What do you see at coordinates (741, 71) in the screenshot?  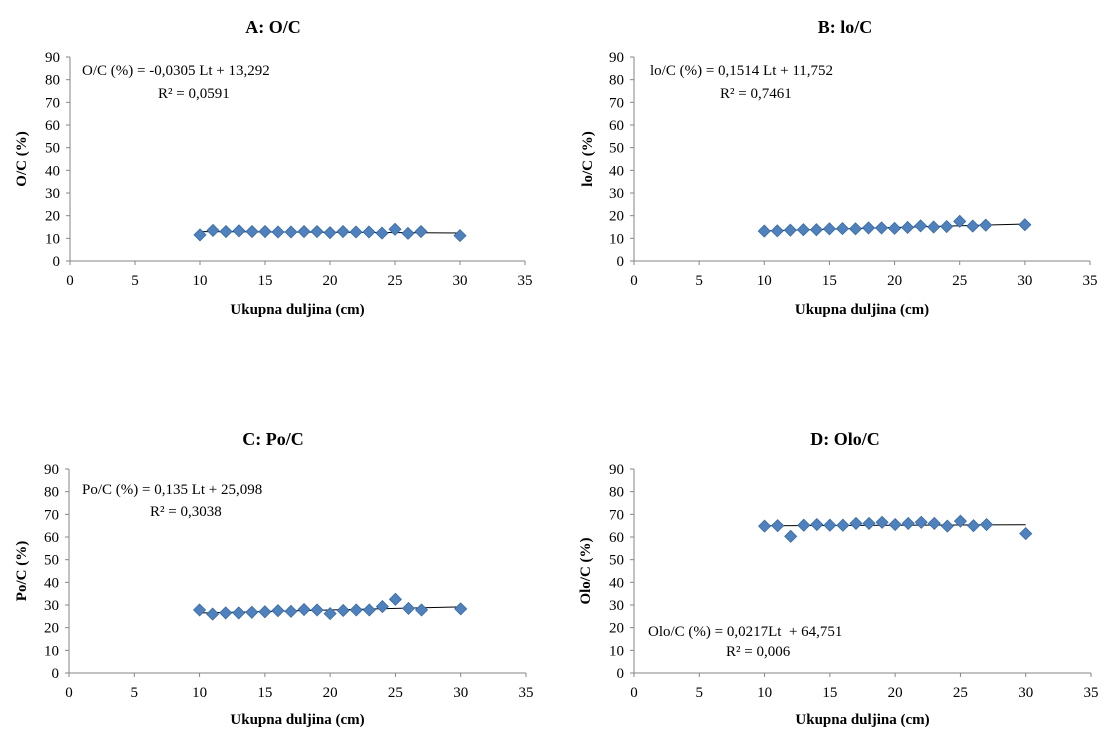 I see `trendline-equation: lo/C (%) = 0,1514 Lt + 11,752` at bounding box center [741, 71].